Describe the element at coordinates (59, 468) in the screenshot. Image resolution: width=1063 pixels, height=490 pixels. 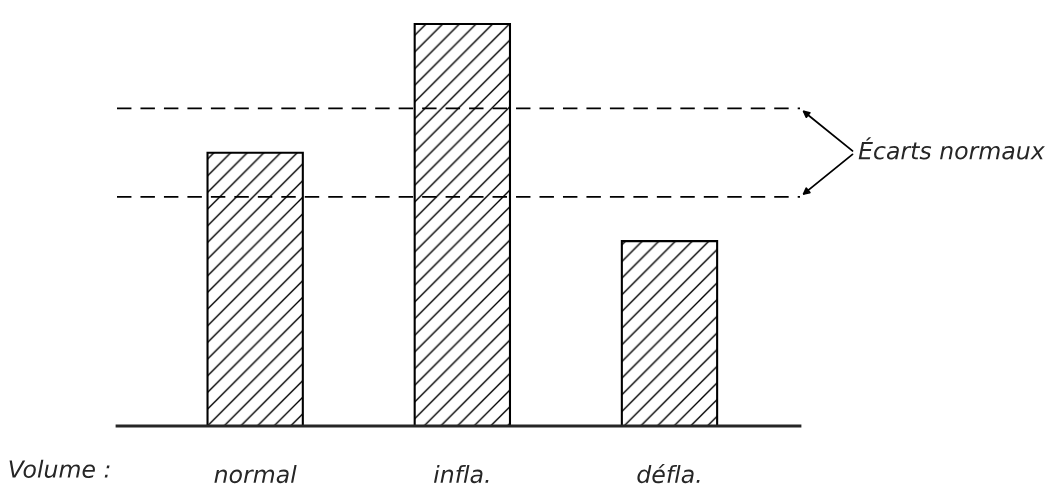
I see `x-axis-title: Volume :` at that location.